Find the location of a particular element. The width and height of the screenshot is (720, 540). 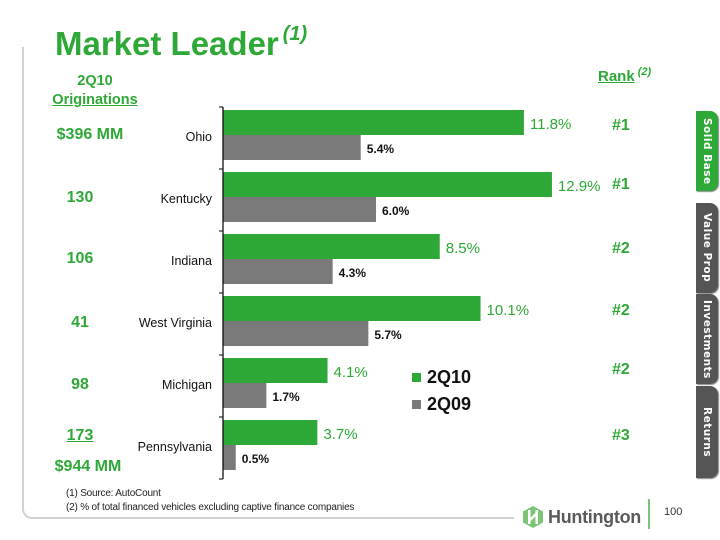

rank-header-text: Rank is located at coordinates (616, 76).